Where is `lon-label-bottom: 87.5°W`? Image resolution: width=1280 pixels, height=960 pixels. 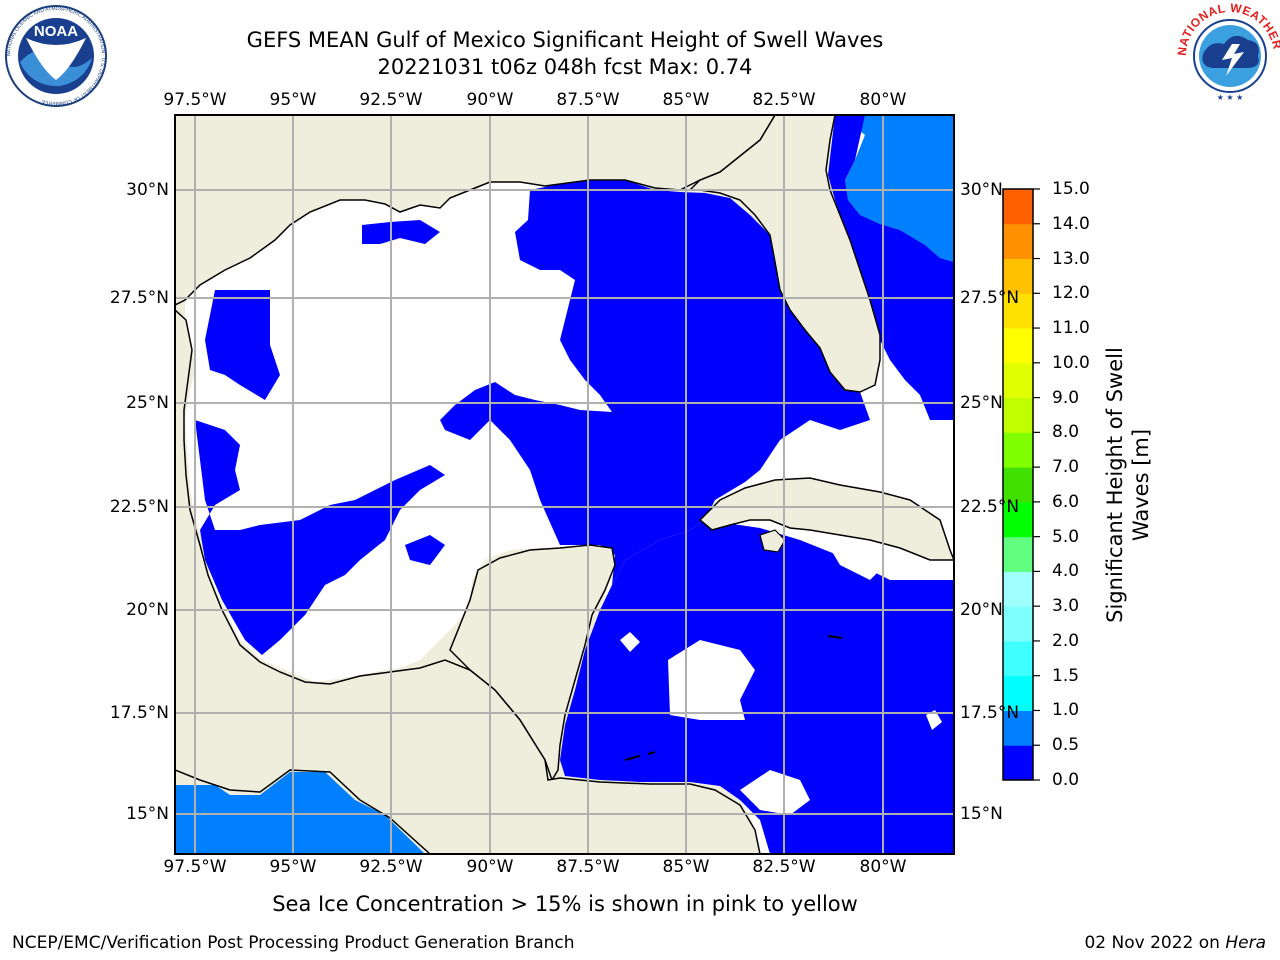 lon-label-bottom: 87.5°W is located at coordinates (588, 867).